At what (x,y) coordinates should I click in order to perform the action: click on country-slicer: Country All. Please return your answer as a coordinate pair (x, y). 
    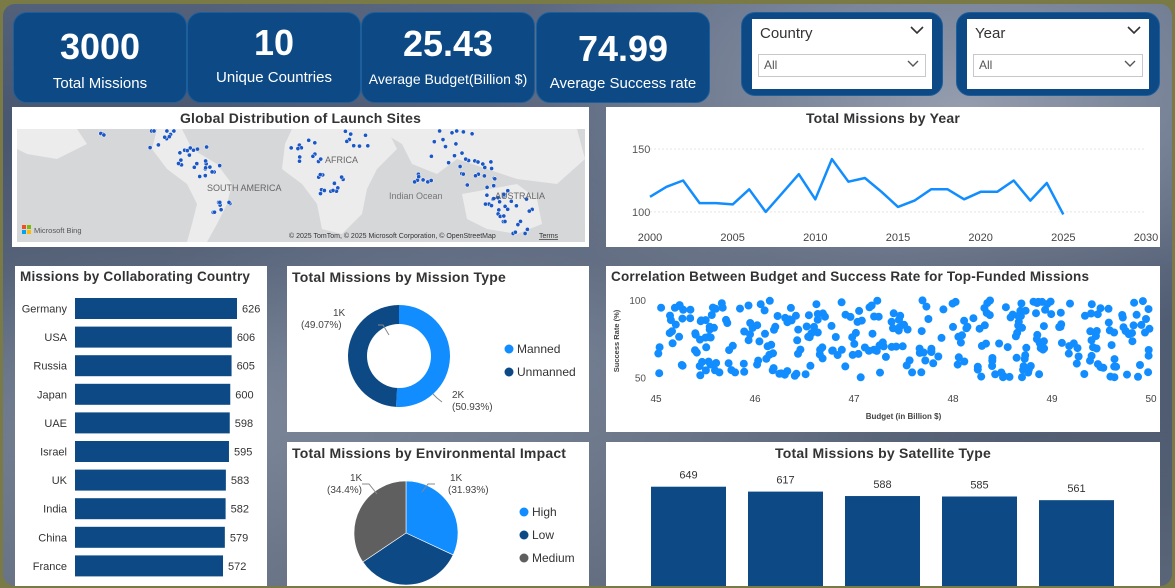
    Looking at the image, I should click on (842, 54).